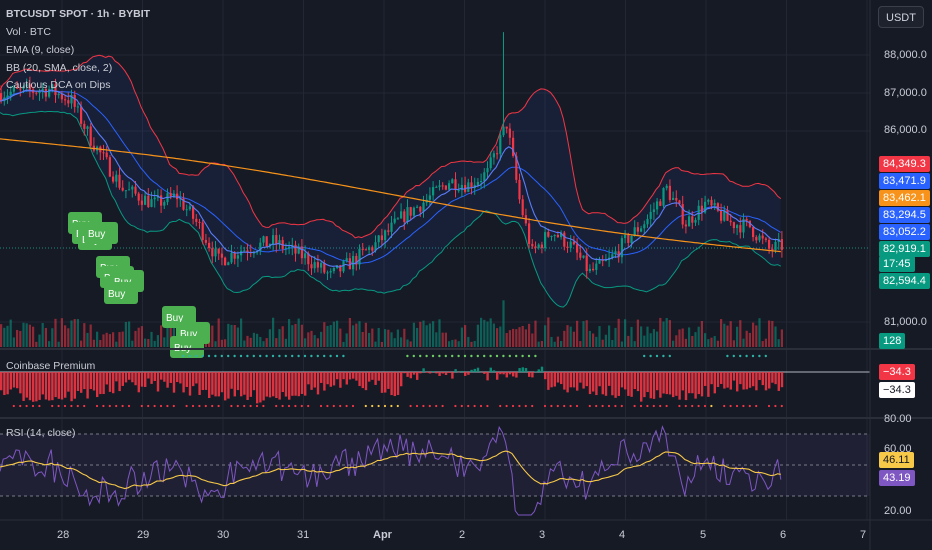 The image size is (932, 550). I want to click on legend-coinbase-premium: Coinbase Premium, so click(51, 366).